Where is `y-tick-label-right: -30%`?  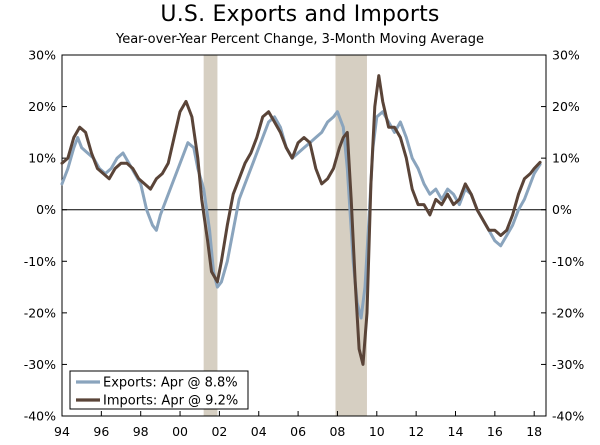
y-tick-label-right: -30% is located at coordinates (568, 364).